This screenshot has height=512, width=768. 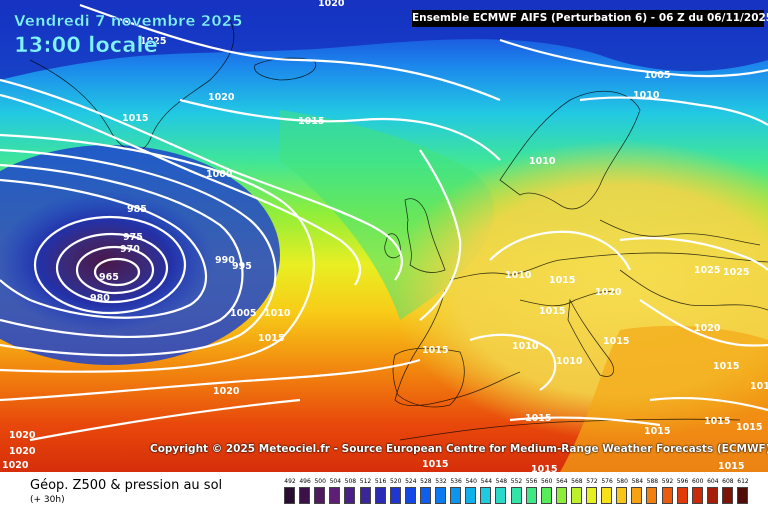 What do you see at coordinates (637, 481) in the screenshot?
I see `legend-value: 584` at bounding box center [637, 481].